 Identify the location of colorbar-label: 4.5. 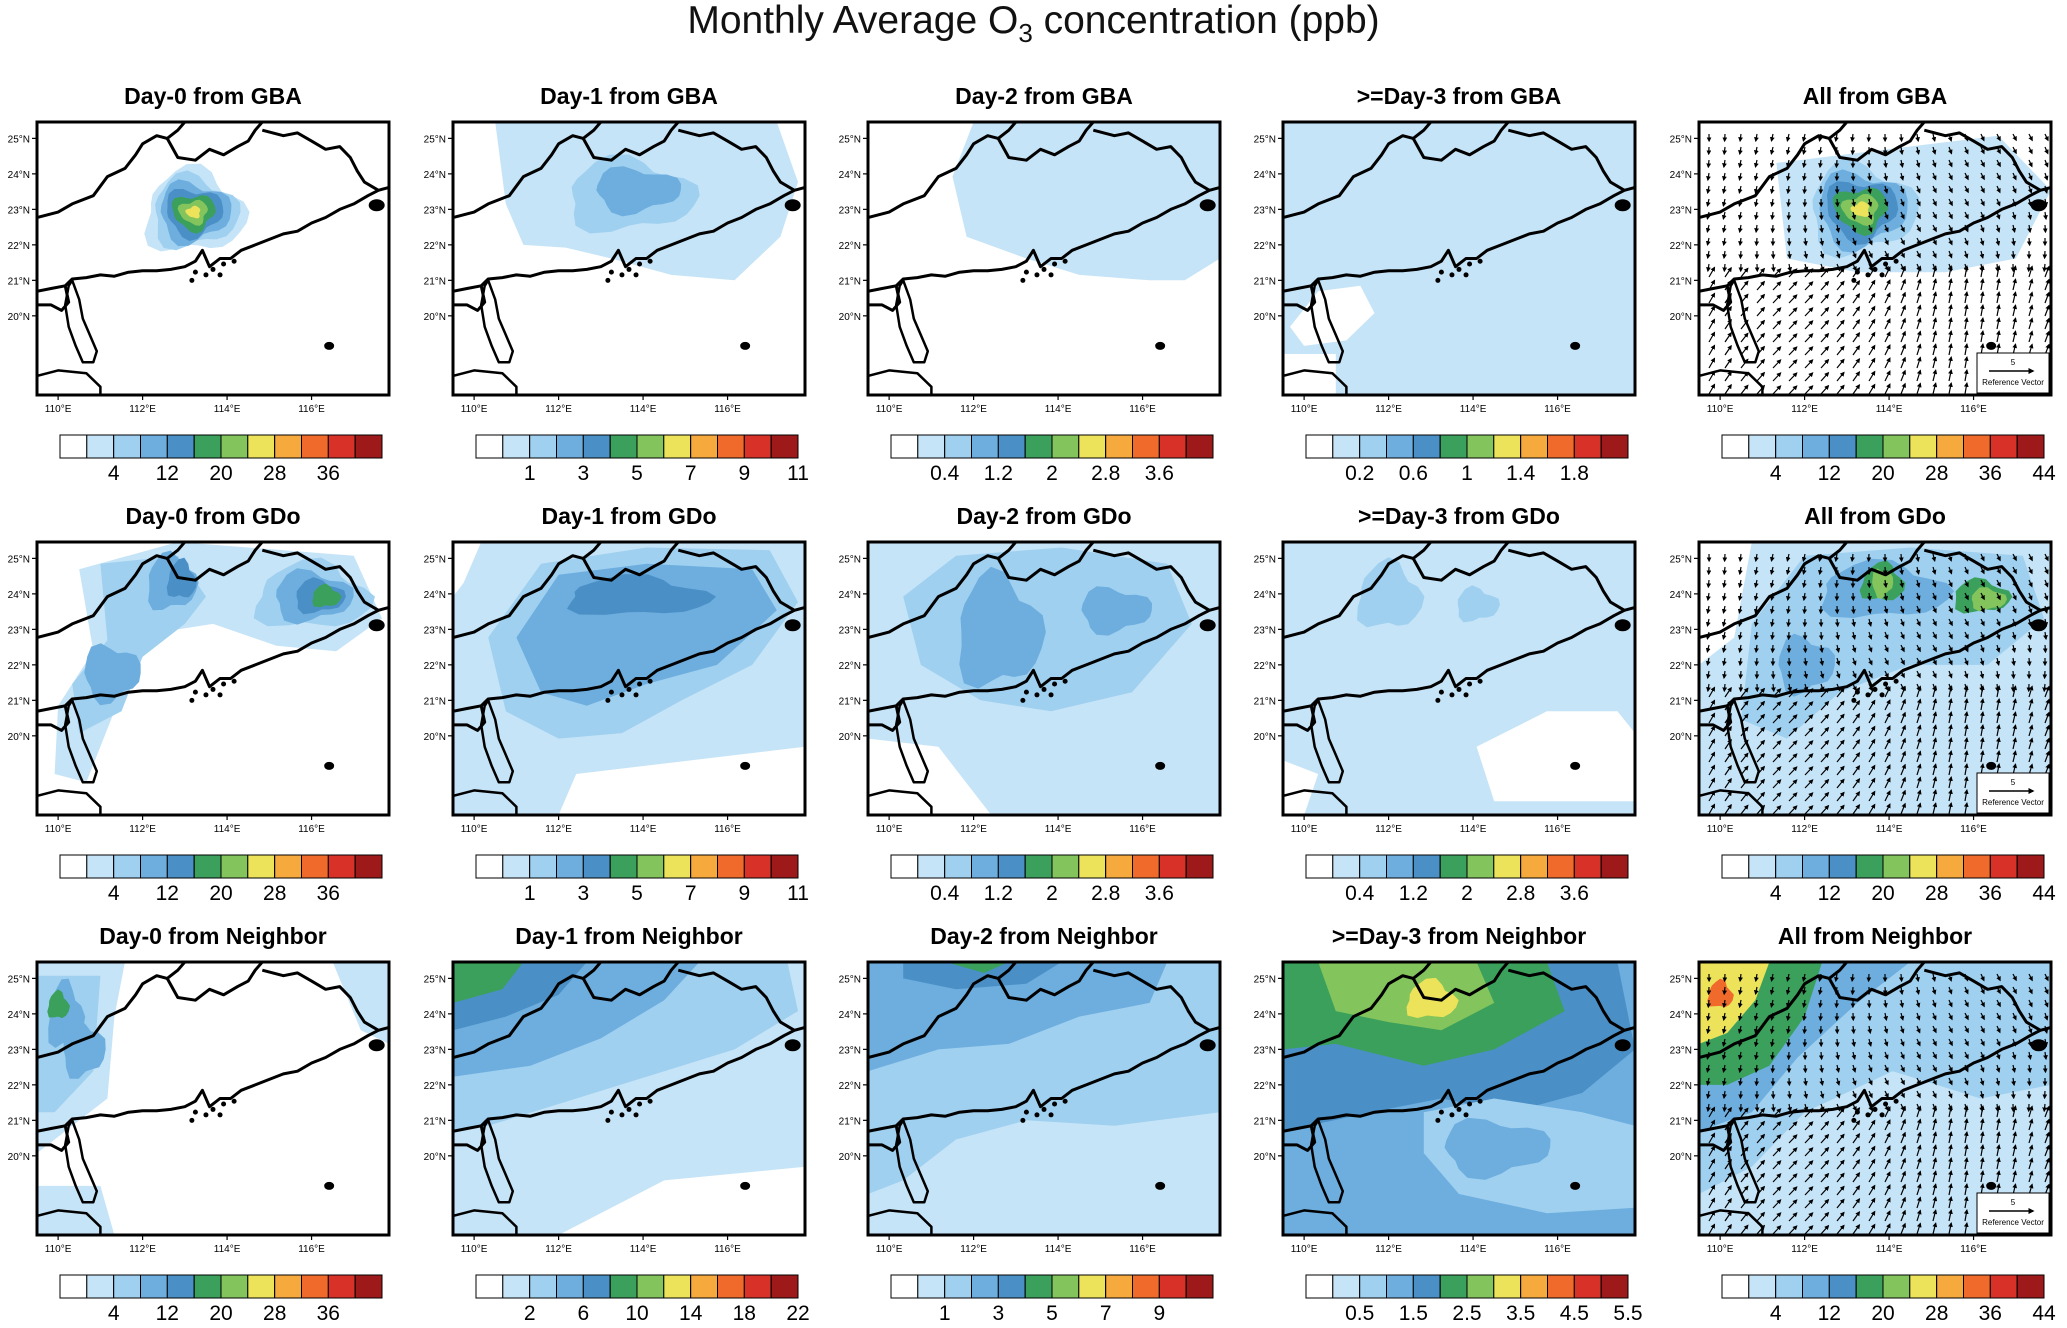
(1574, 1313).